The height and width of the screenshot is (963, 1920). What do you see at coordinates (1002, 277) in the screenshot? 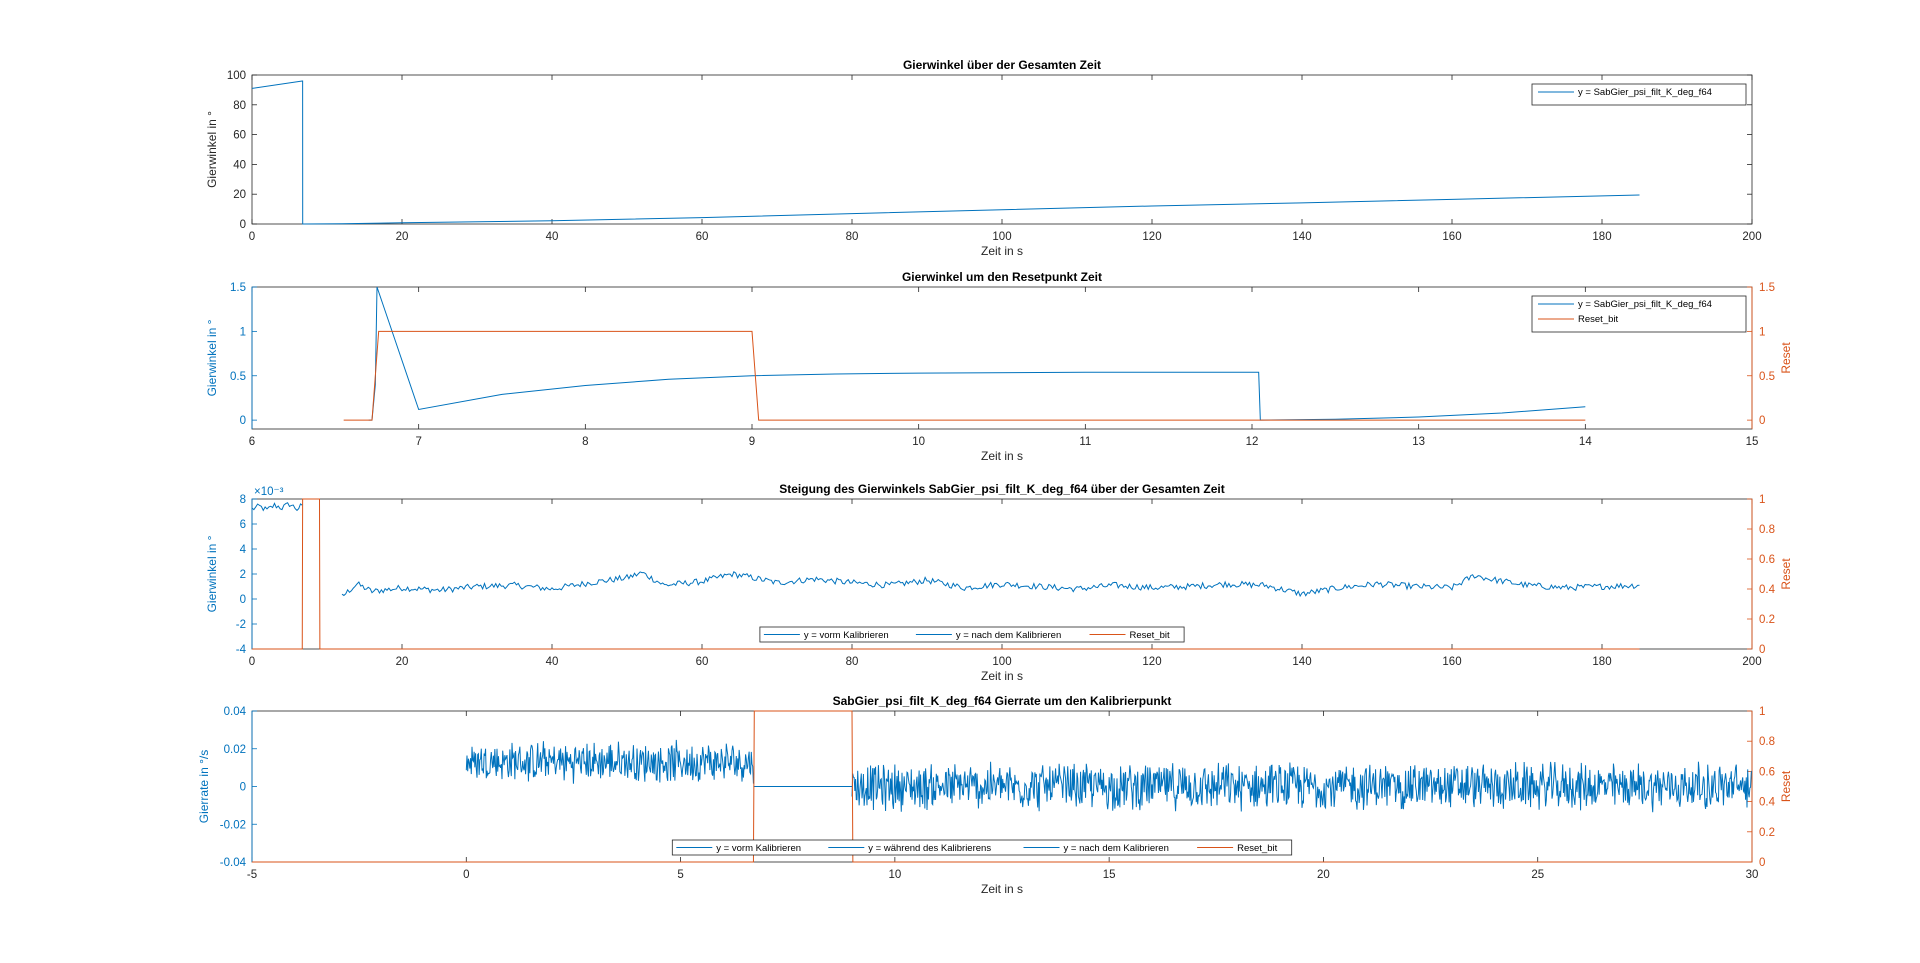
I see `chart-title: Gierwinkel um den Resetpunkt Zeit` at bounding box center [1002, 277].